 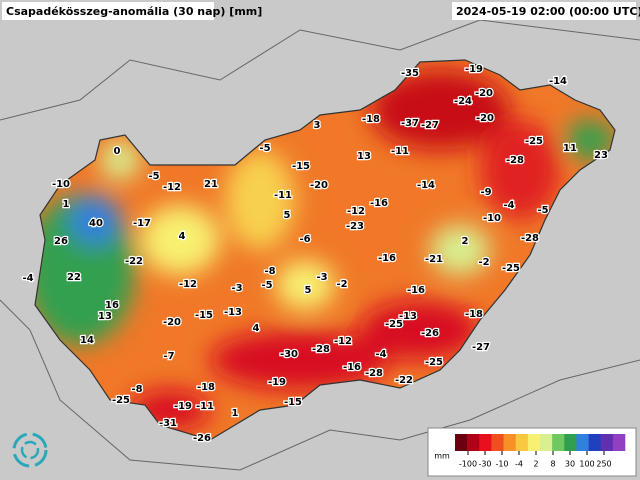 I want to click on station-value: 14, so click(x=87, y=340).